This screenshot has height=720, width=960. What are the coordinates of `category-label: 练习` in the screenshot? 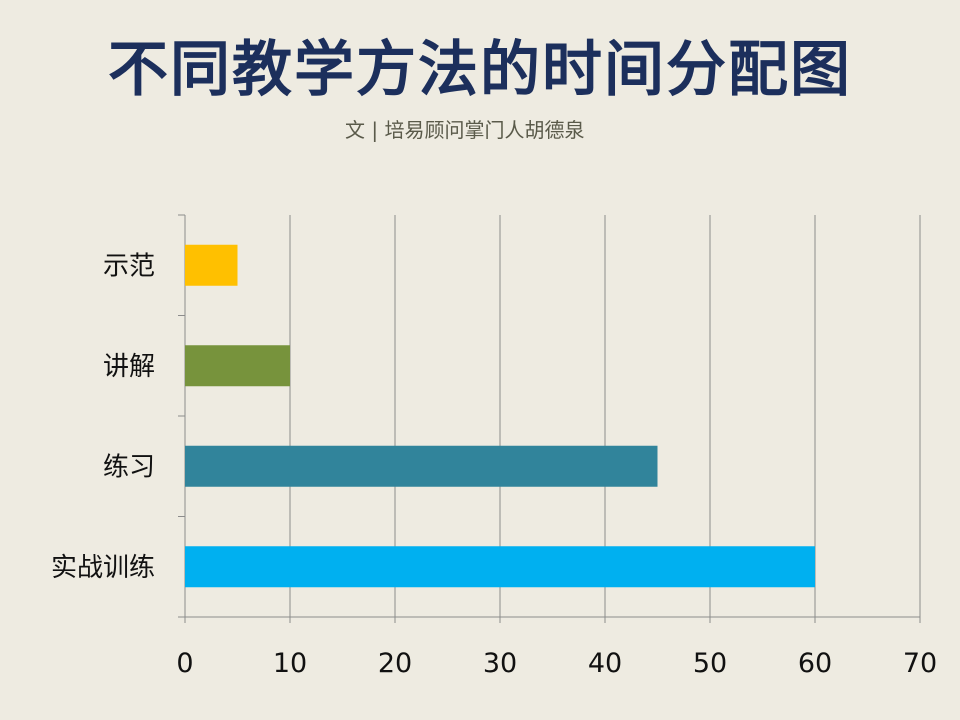 It's located at (129, 467).